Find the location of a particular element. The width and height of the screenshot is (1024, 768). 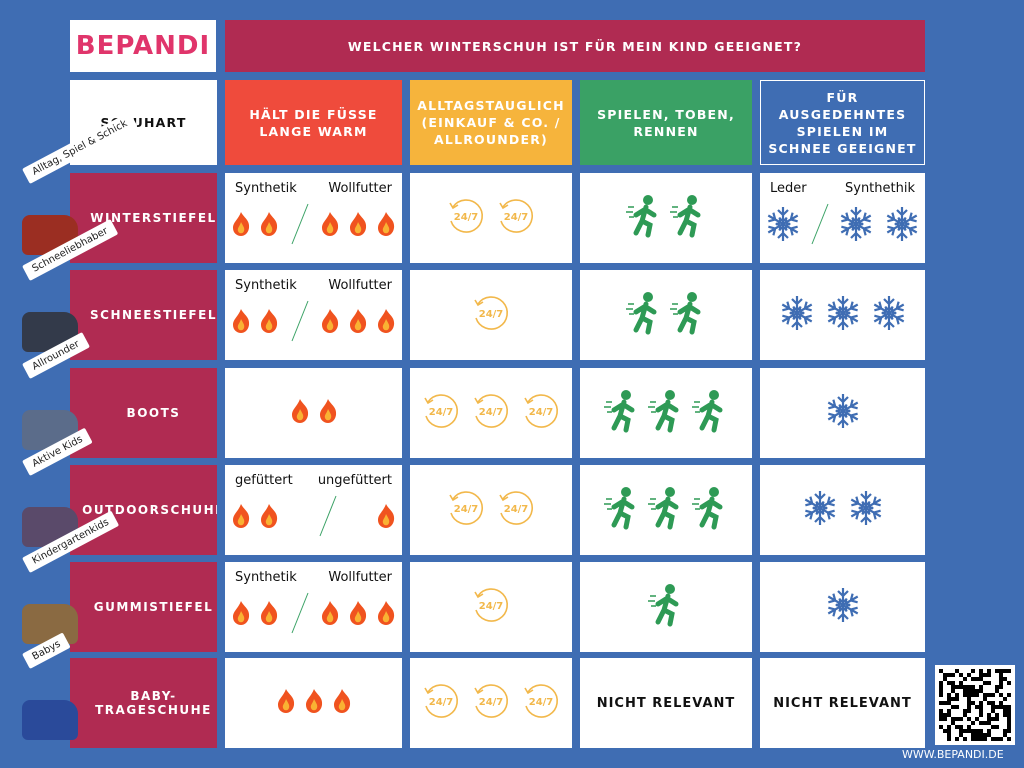

split-labels: Synthetik Wollfutter is located at coordinates (313, 188).